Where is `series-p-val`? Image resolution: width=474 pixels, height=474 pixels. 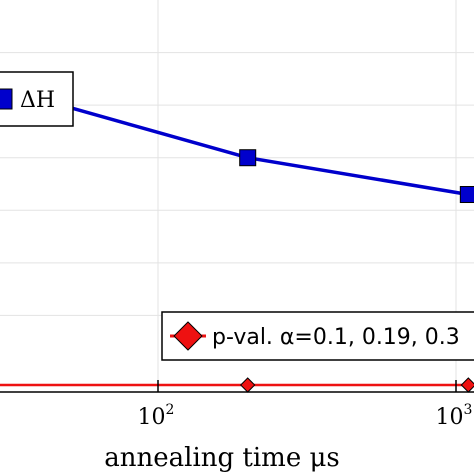
series-p-val is located at coordinates (237, 385).